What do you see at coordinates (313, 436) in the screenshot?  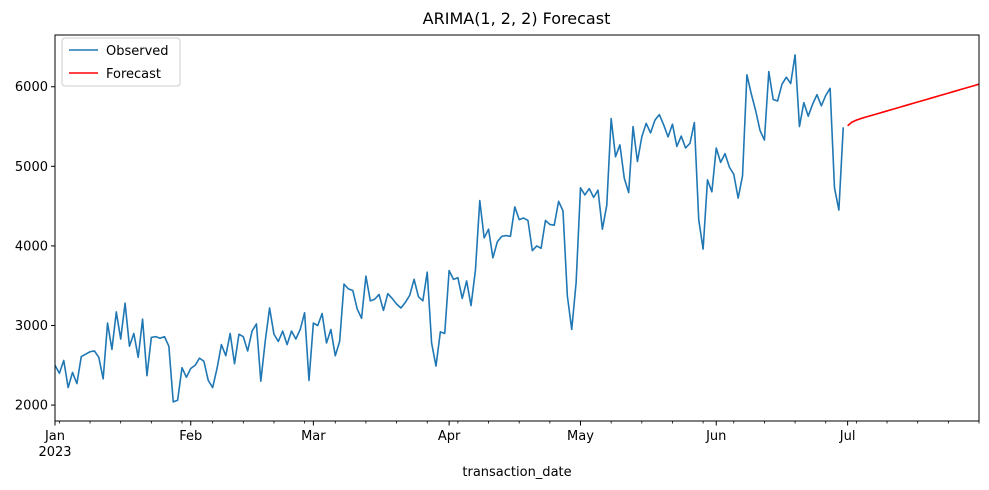 I see `x-tick-label: Mar` at bounding box center [313, 436].